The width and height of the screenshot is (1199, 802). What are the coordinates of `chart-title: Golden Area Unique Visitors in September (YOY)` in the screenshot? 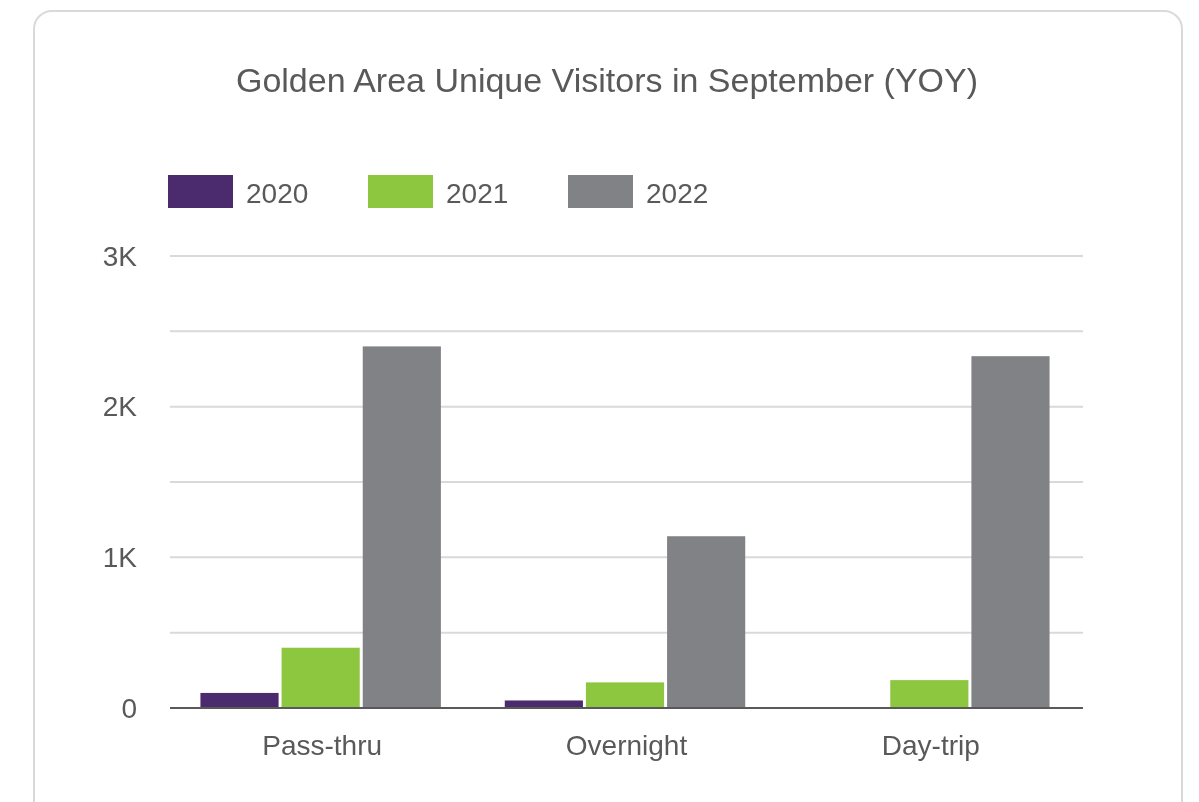 It's located at (607, 80).